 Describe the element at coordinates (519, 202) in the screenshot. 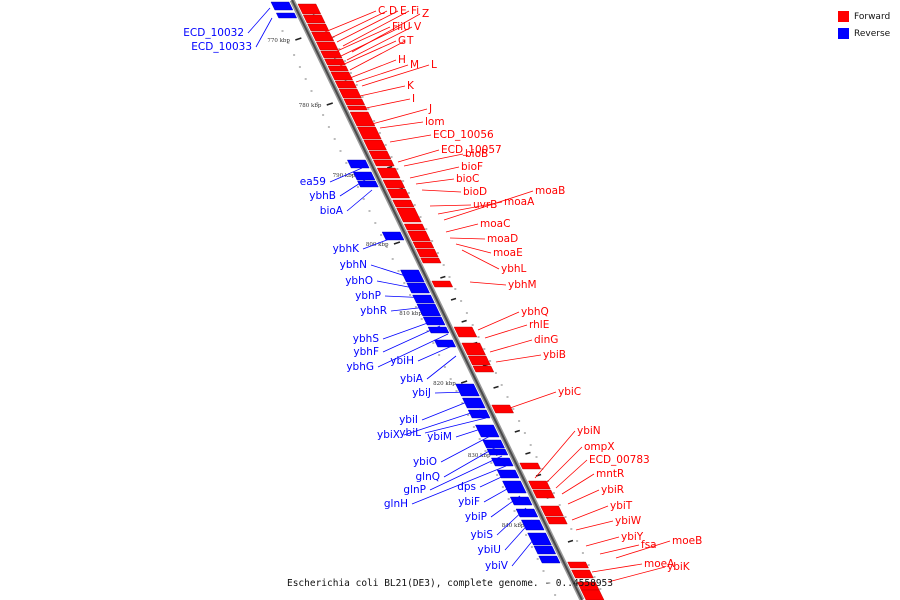

I see `forward-gene-label: moaA` at that location.